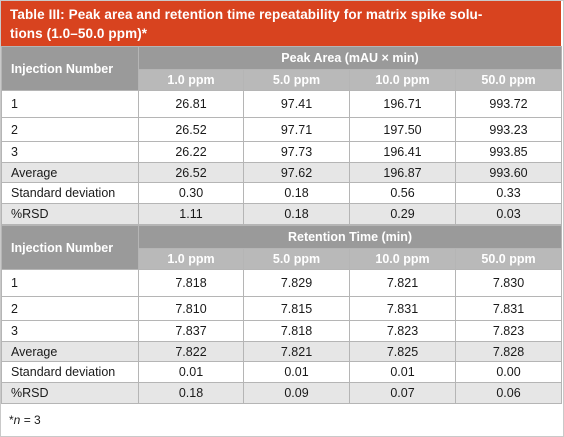 The image size is (564, 437). What do you see at coordinates (508, 172) in the screenshot?
I see `table-cell: 993.60` at bounding box center [508, 172].